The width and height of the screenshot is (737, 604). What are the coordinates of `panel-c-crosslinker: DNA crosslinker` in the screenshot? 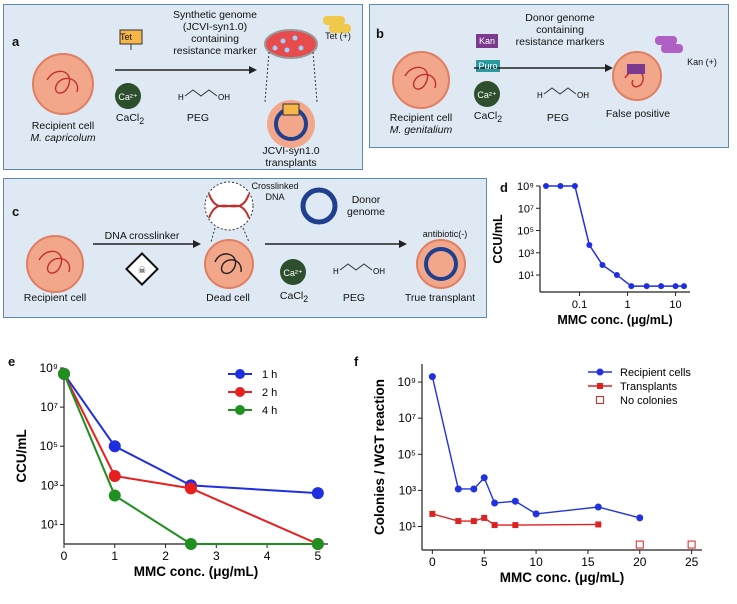 It's located at (142, 236).